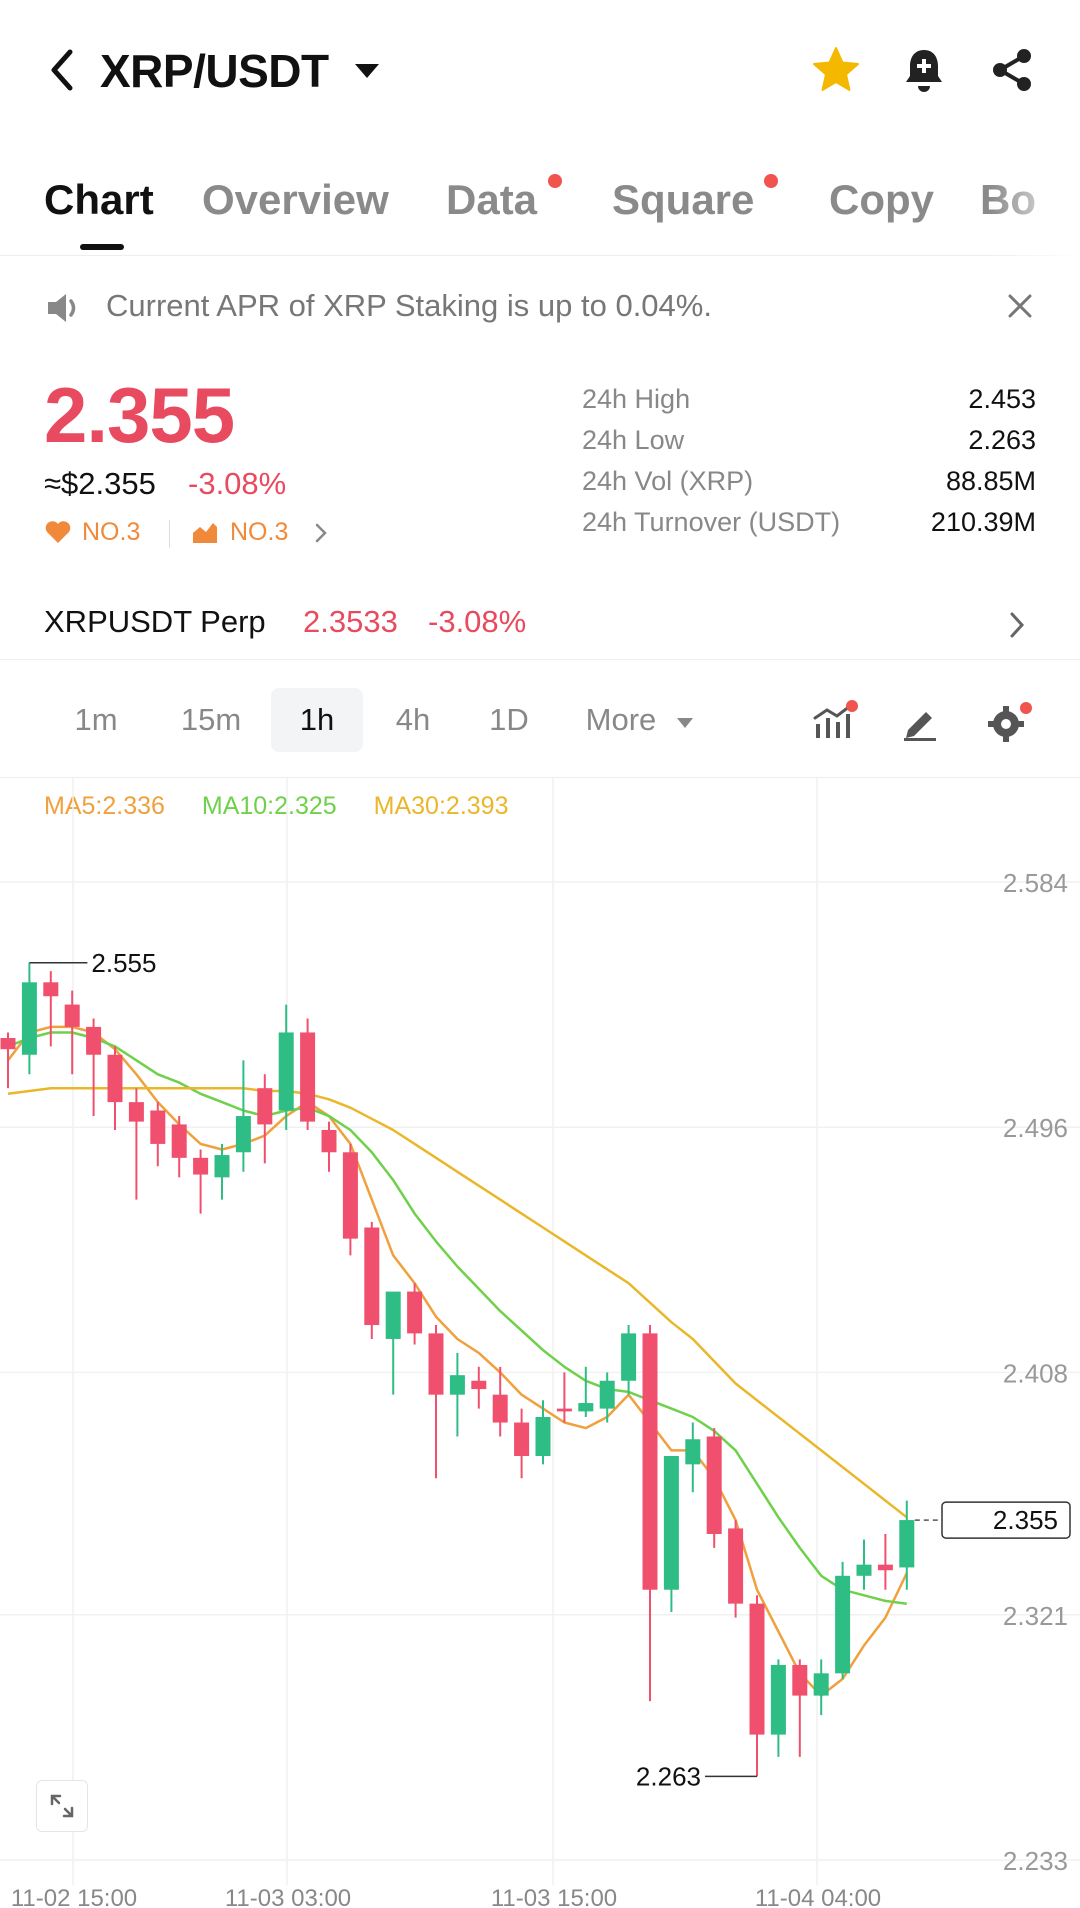  Describe the element at coordinates (99, 199) in the screenshot. I see `tab-chart: Chart` at that location.